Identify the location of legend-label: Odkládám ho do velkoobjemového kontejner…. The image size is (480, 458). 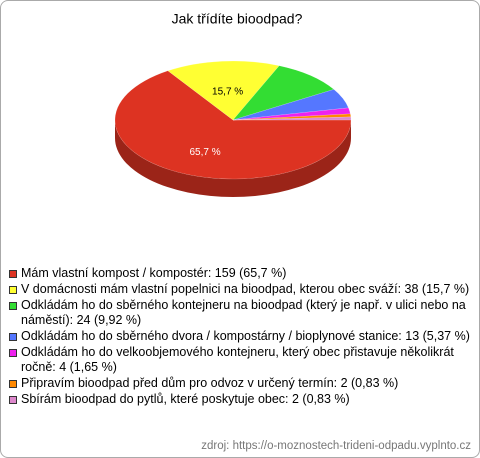
(237, 359).